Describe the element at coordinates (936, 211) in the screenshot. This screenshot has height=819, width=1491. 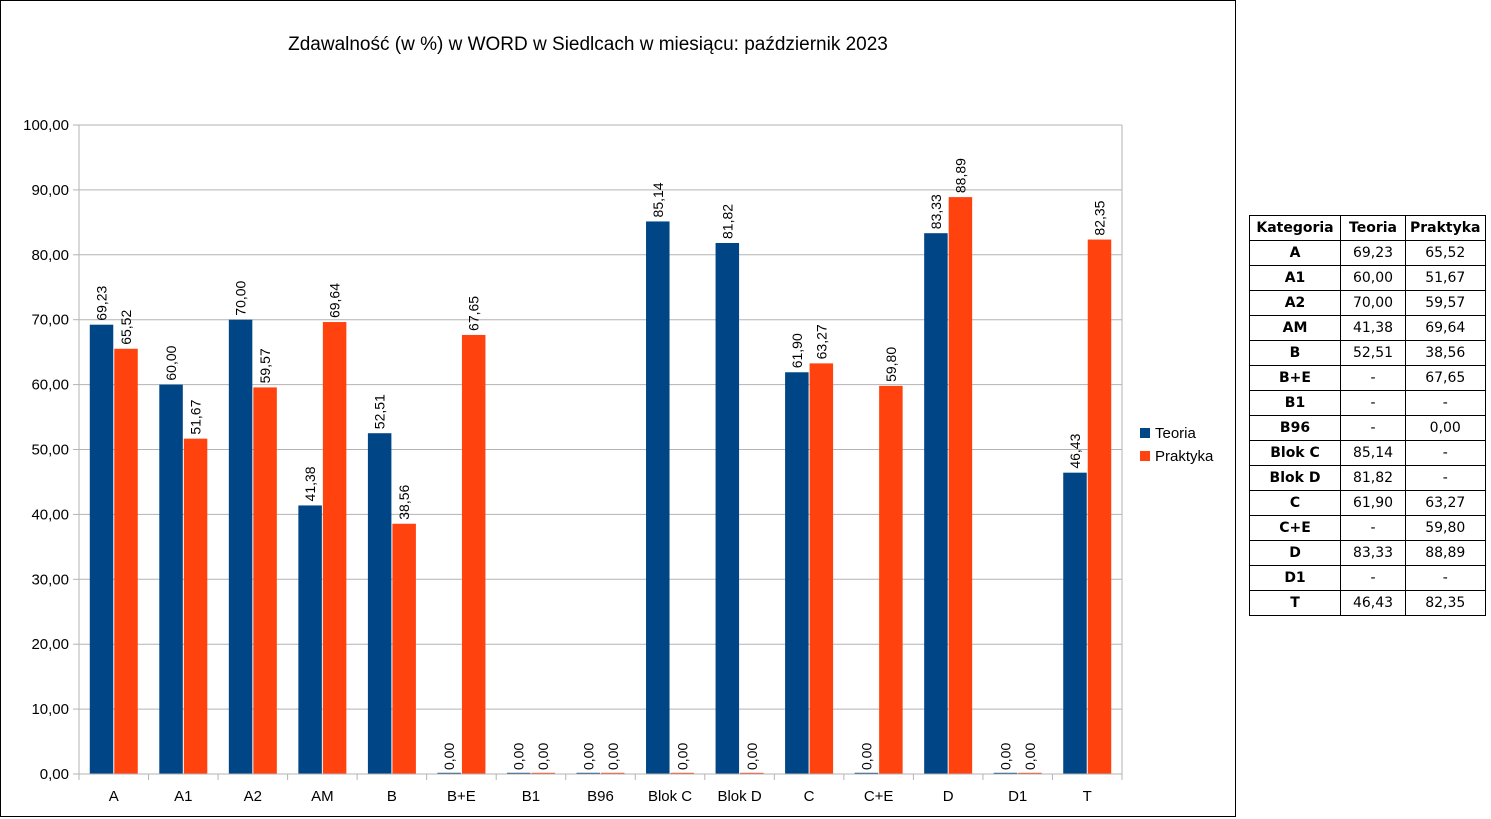
I see `data-label-teoria: 83,33` at that location.